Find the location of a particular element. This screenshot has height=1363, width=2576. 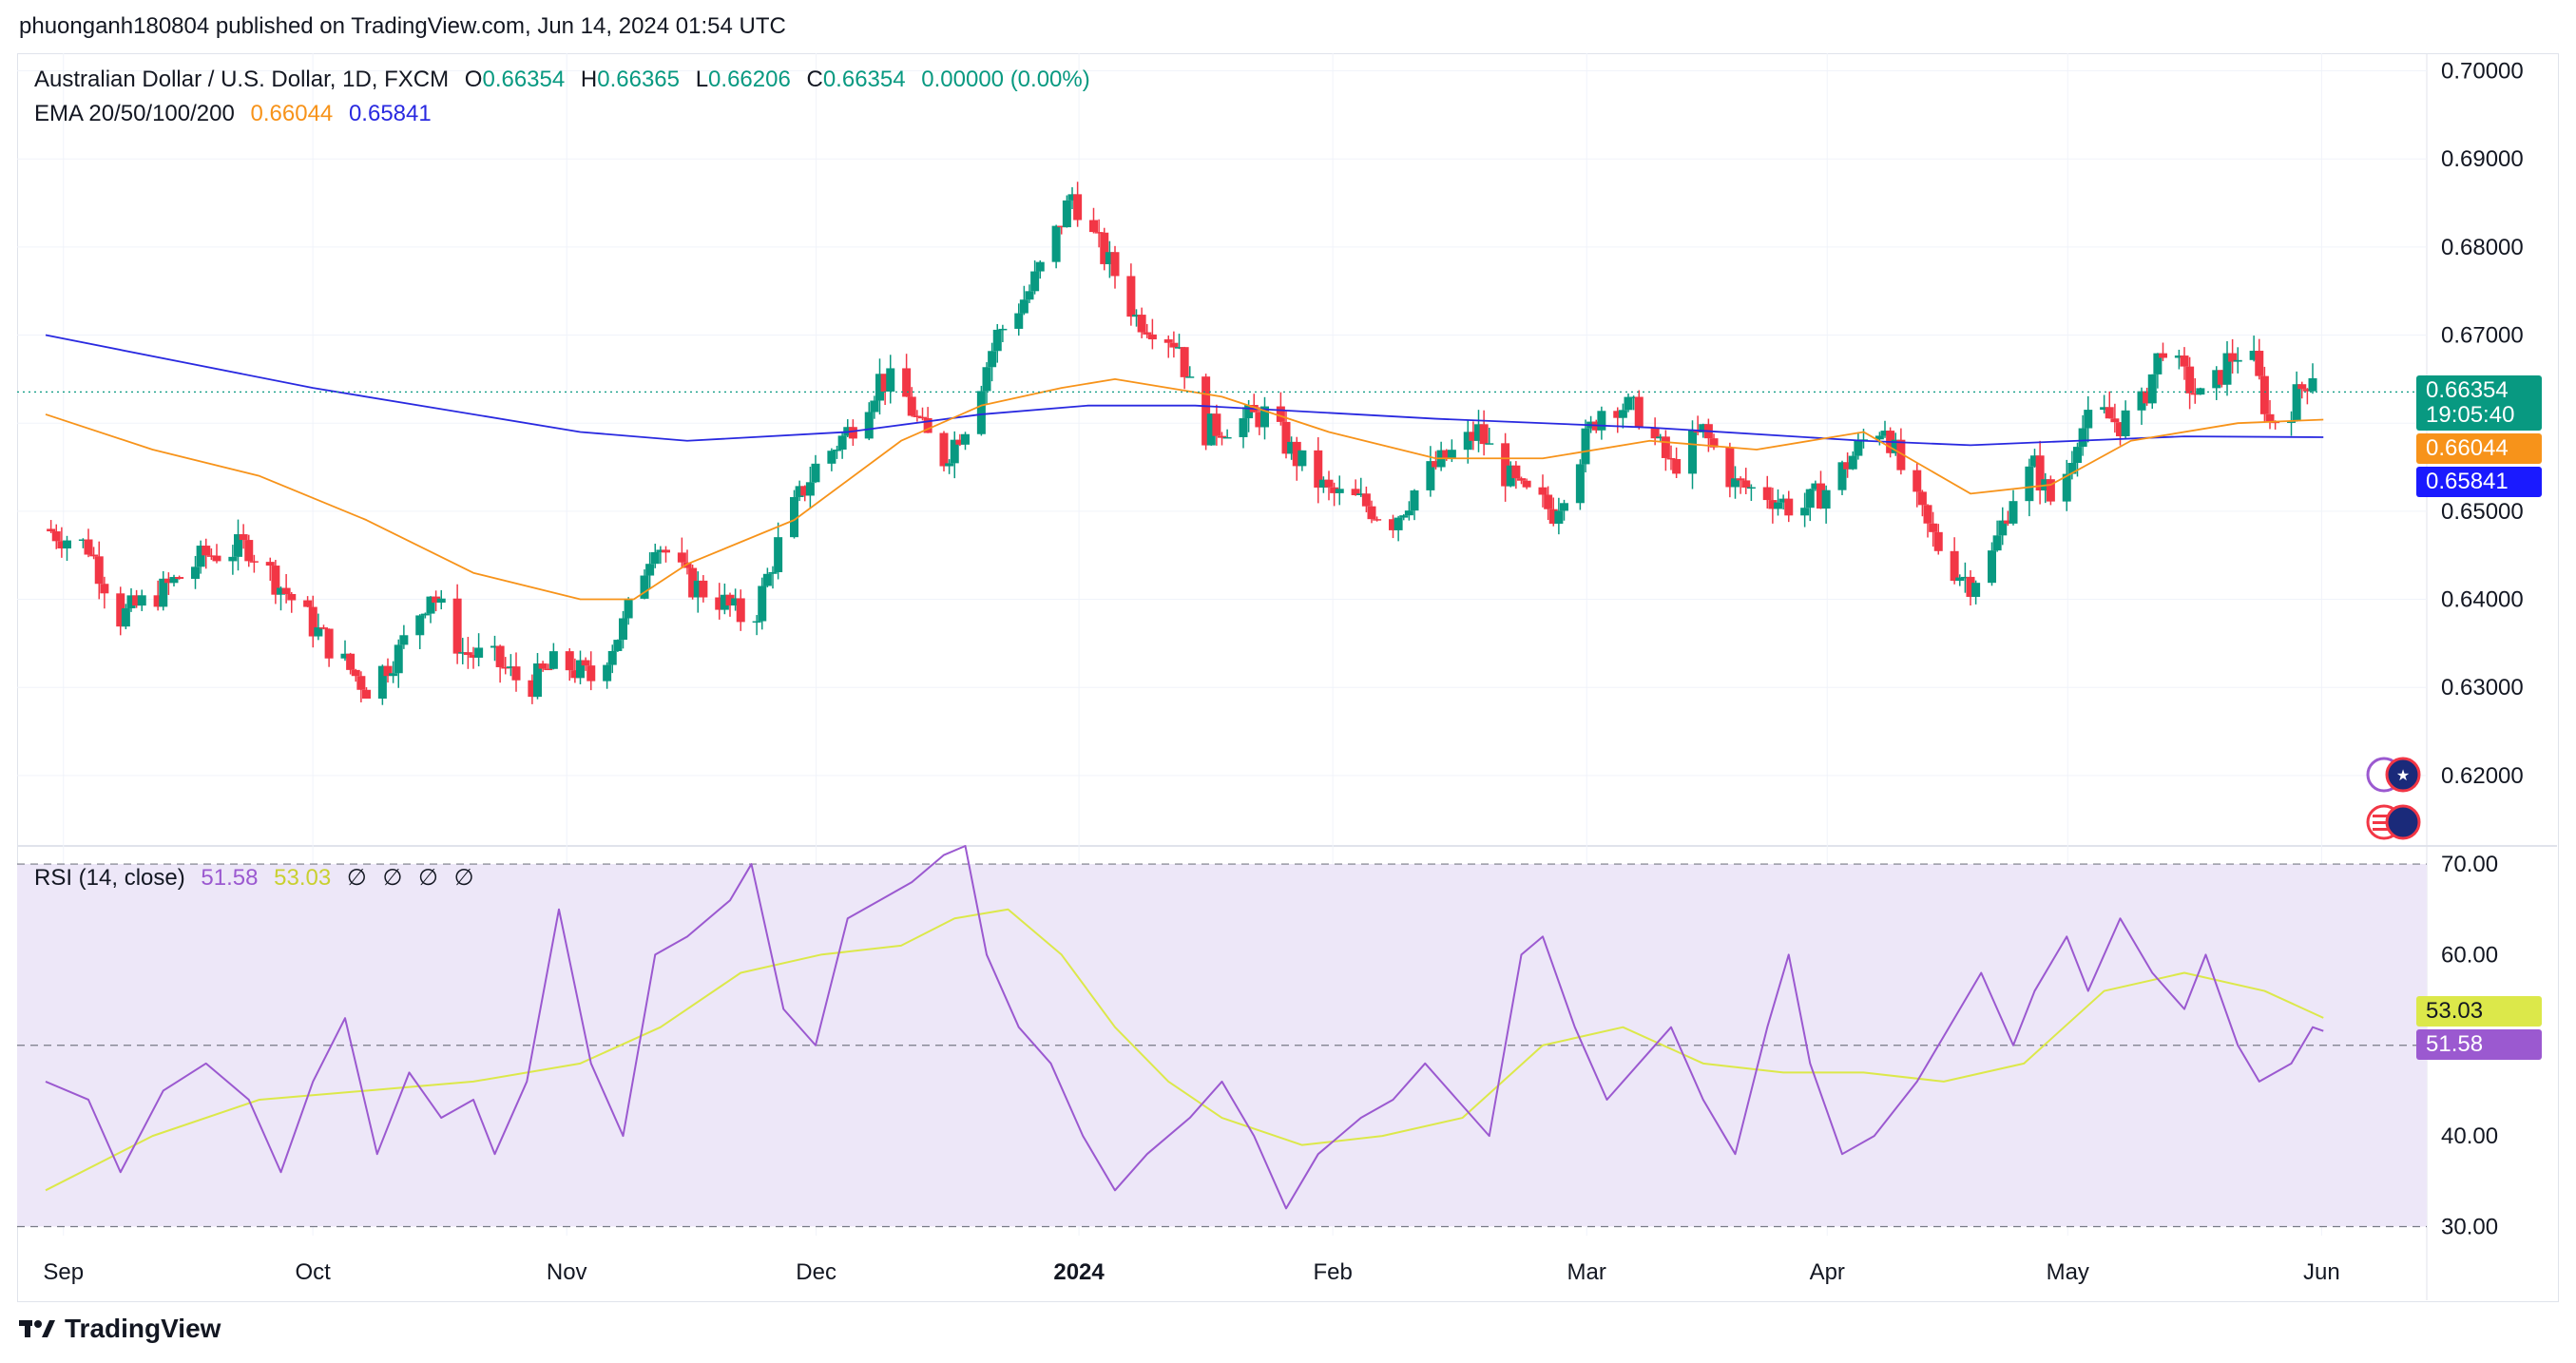

aud-flag-icon: ★ is located at coordinates (2396, 777).